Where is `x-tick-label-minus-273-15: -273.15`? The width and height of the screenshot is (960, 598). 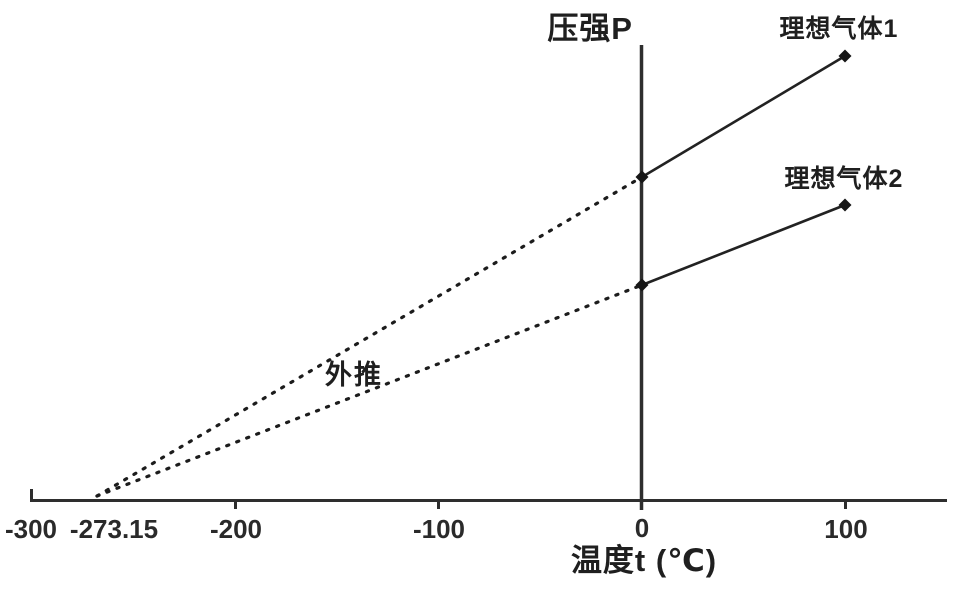
x-tick-label-minus-273-15: -273.15 is located at coordinates (114, 529).